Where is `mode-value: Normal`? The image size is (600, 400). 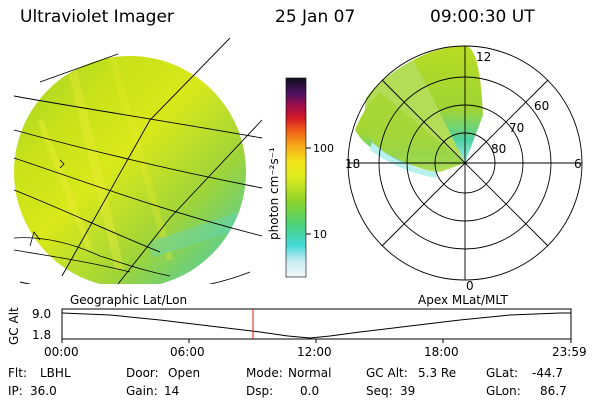
mode-value: Normal is located at coordinates (309, 373).